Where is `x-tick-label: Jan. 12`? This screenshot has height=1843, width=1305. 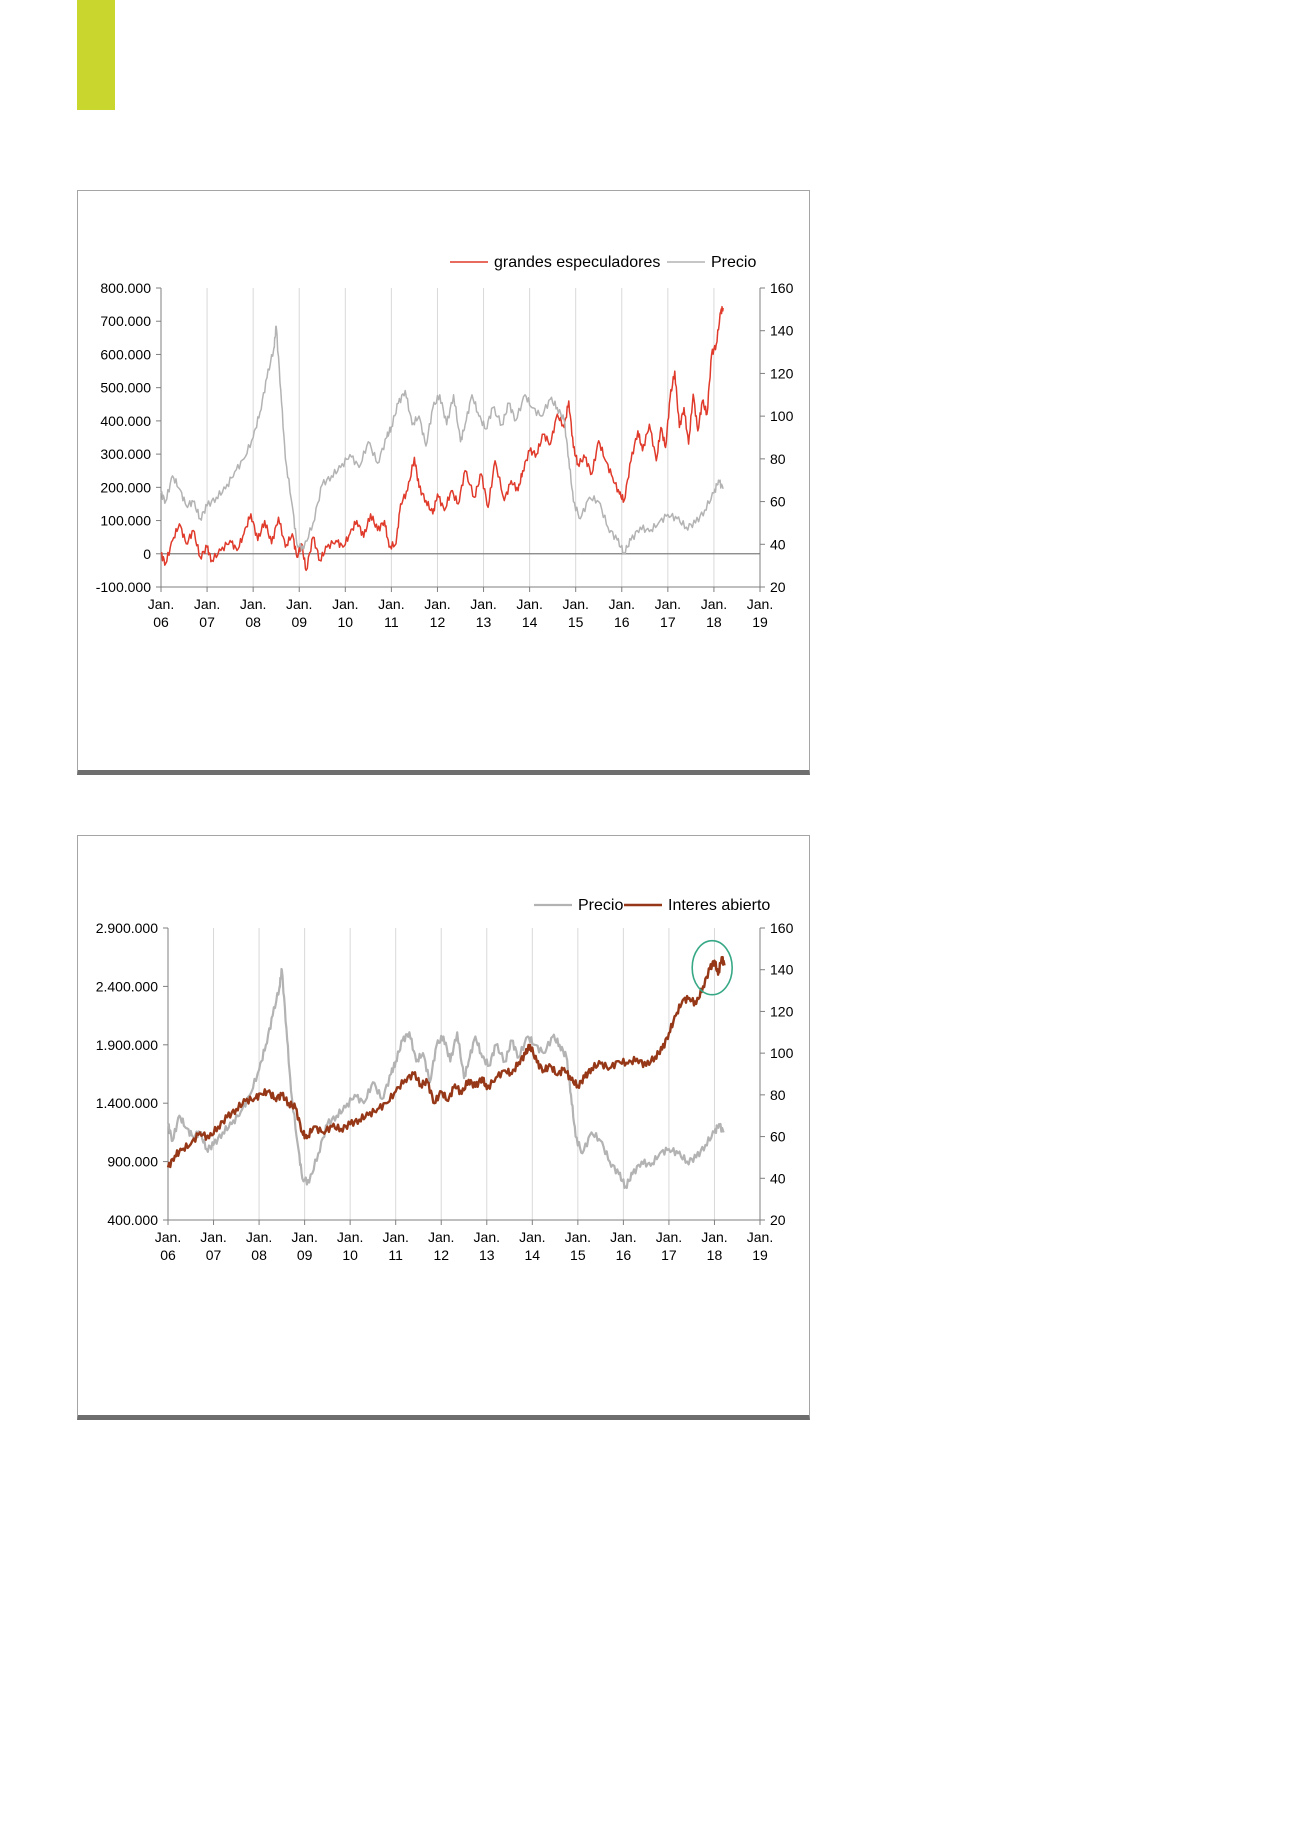 x-tick-label: Jan. 12 is located at coordinates (441, 1246).